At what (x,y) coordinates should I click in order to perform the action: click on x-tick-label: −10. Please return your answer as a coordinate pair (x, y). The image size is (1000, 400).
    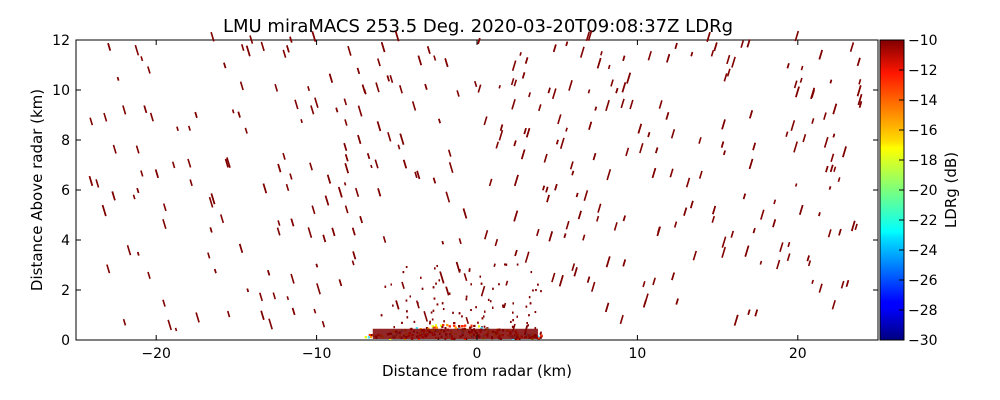
    Looking at the image, I should click on (317, 354).